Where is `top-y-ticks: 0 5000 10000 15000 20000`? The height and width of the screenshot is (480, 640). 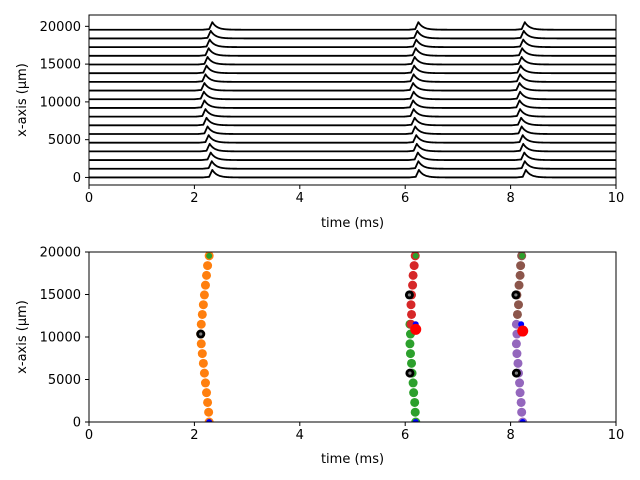 top-y-ticks: 0 5000 10000 15000 20000 is located at coordinates (64, 103).